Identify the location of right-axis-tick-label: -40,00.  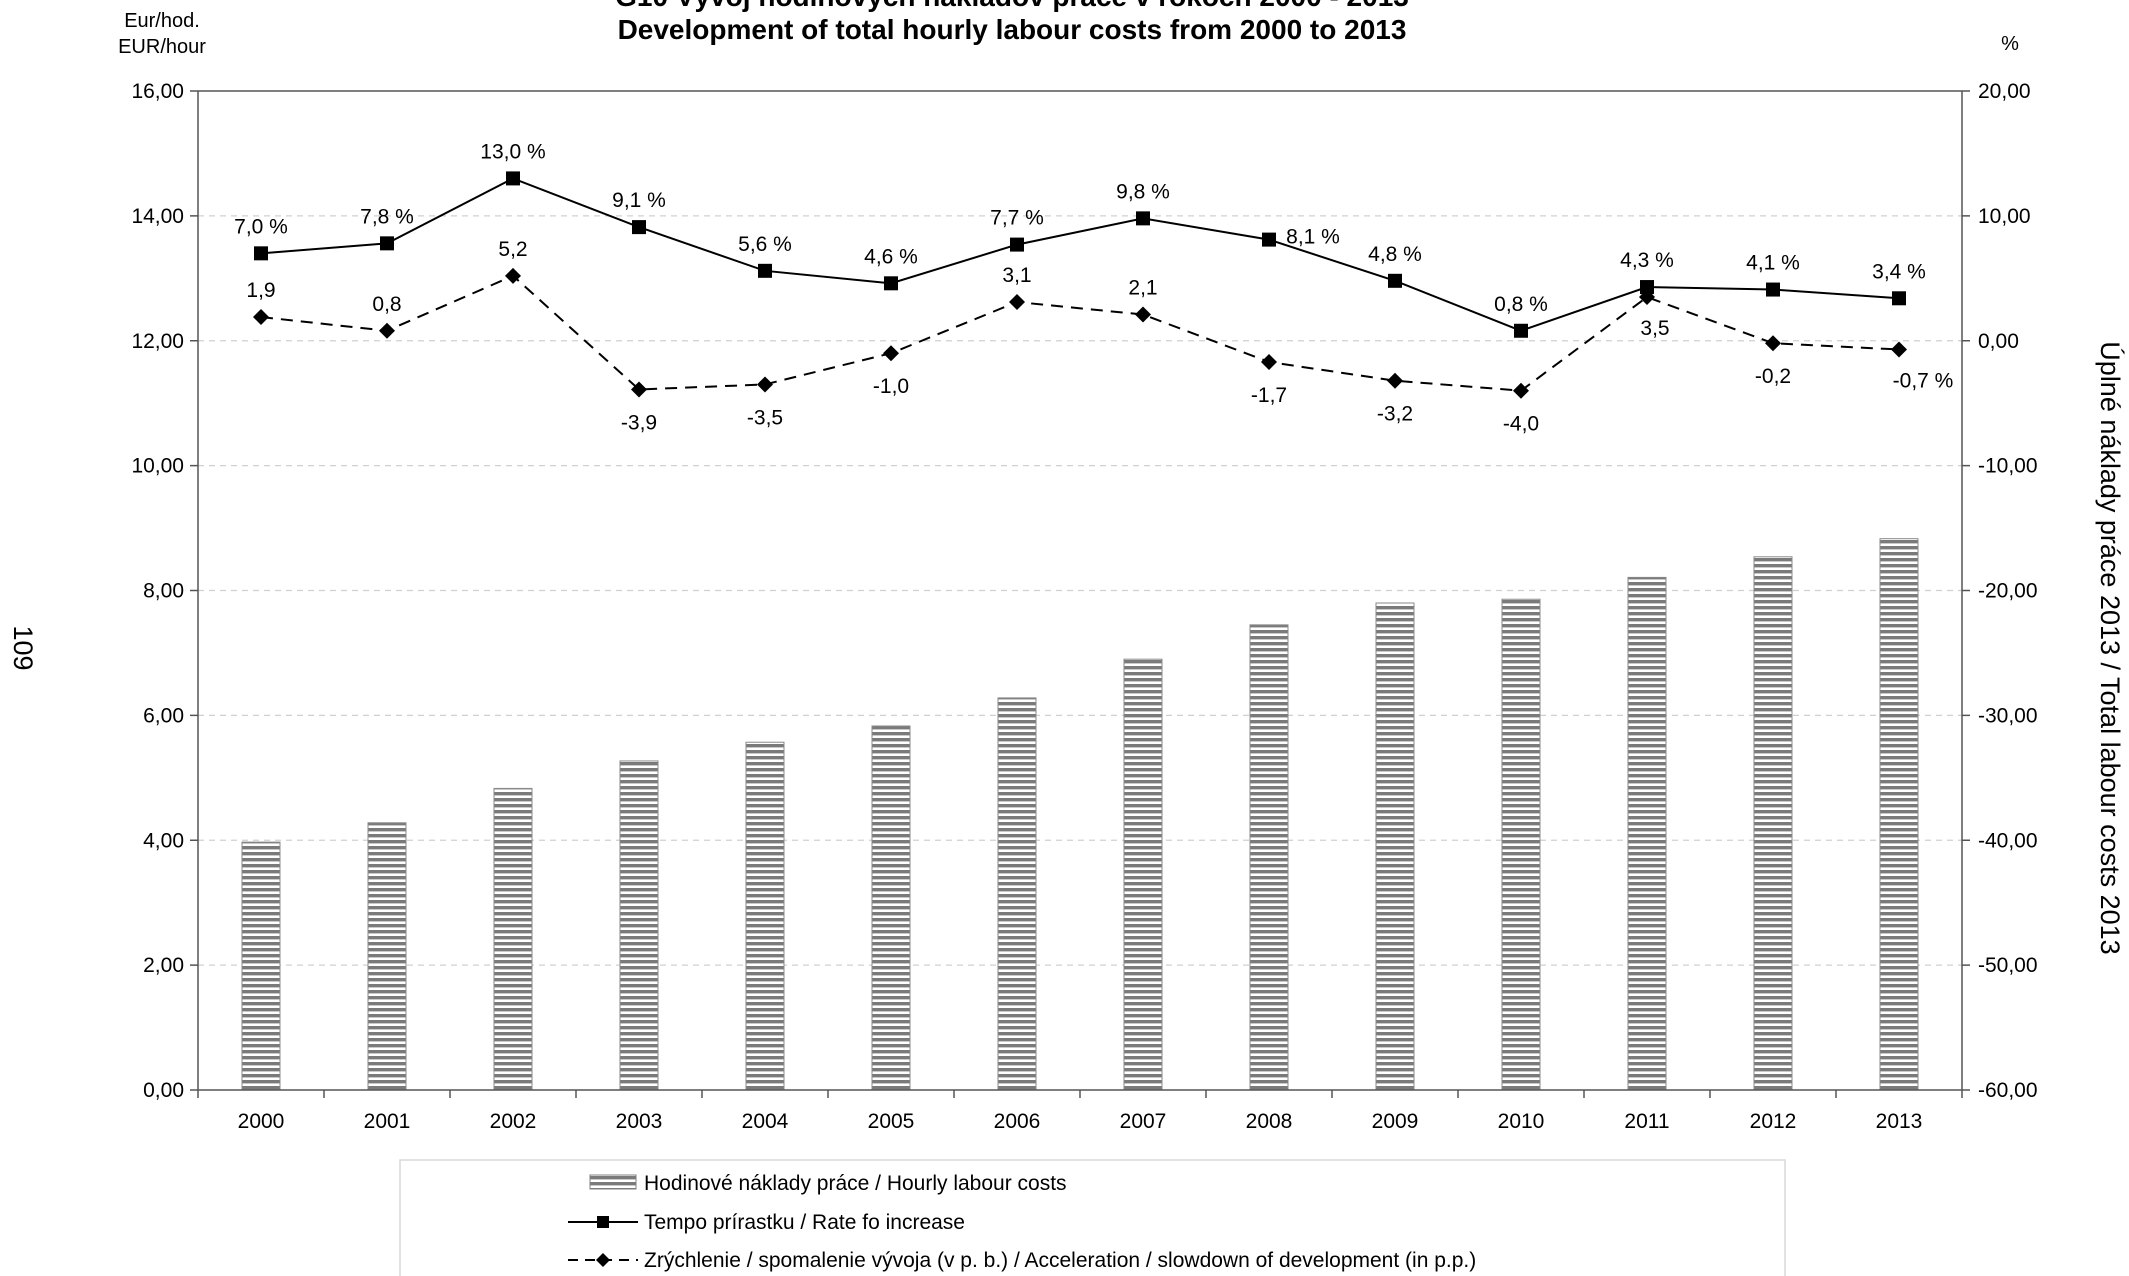
(2008, 840).